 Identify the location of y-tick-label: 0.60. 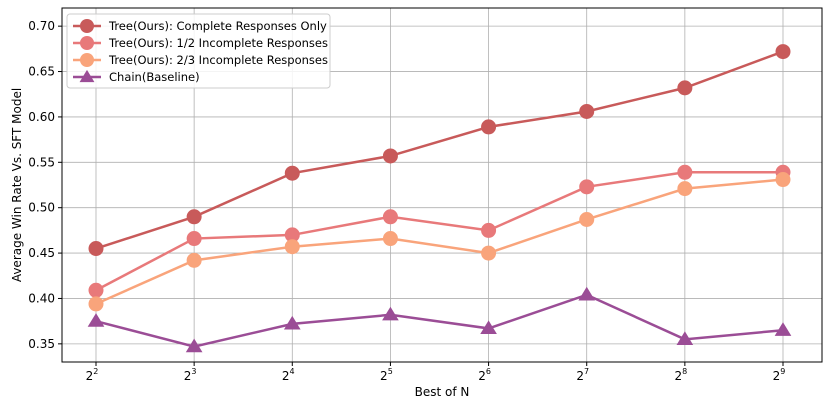
(41, 117).